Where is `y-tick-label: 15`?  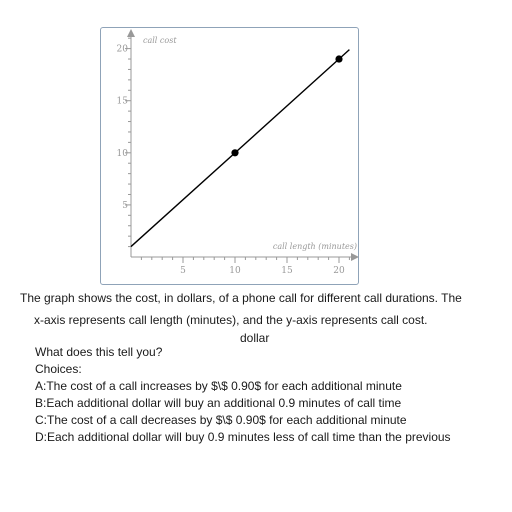
y-tick-label: 15 is located at coordinates (123, 102).